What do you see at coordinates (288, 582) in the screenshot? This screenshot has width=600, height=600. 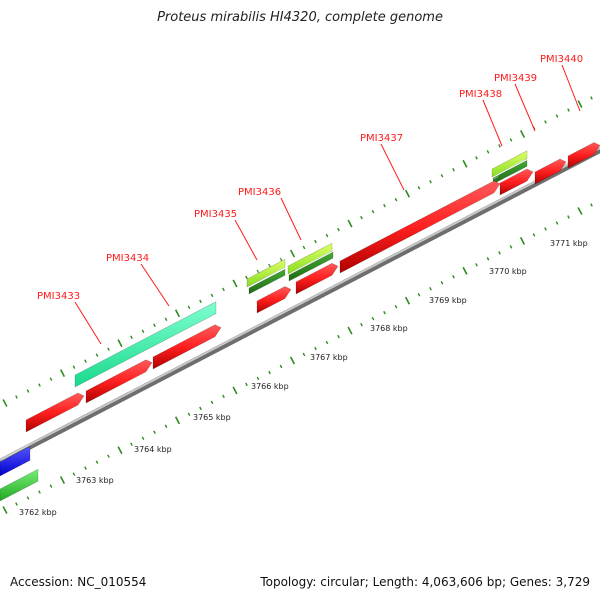 I see `topology-label: Topology:` at bounding box center [288, 582].